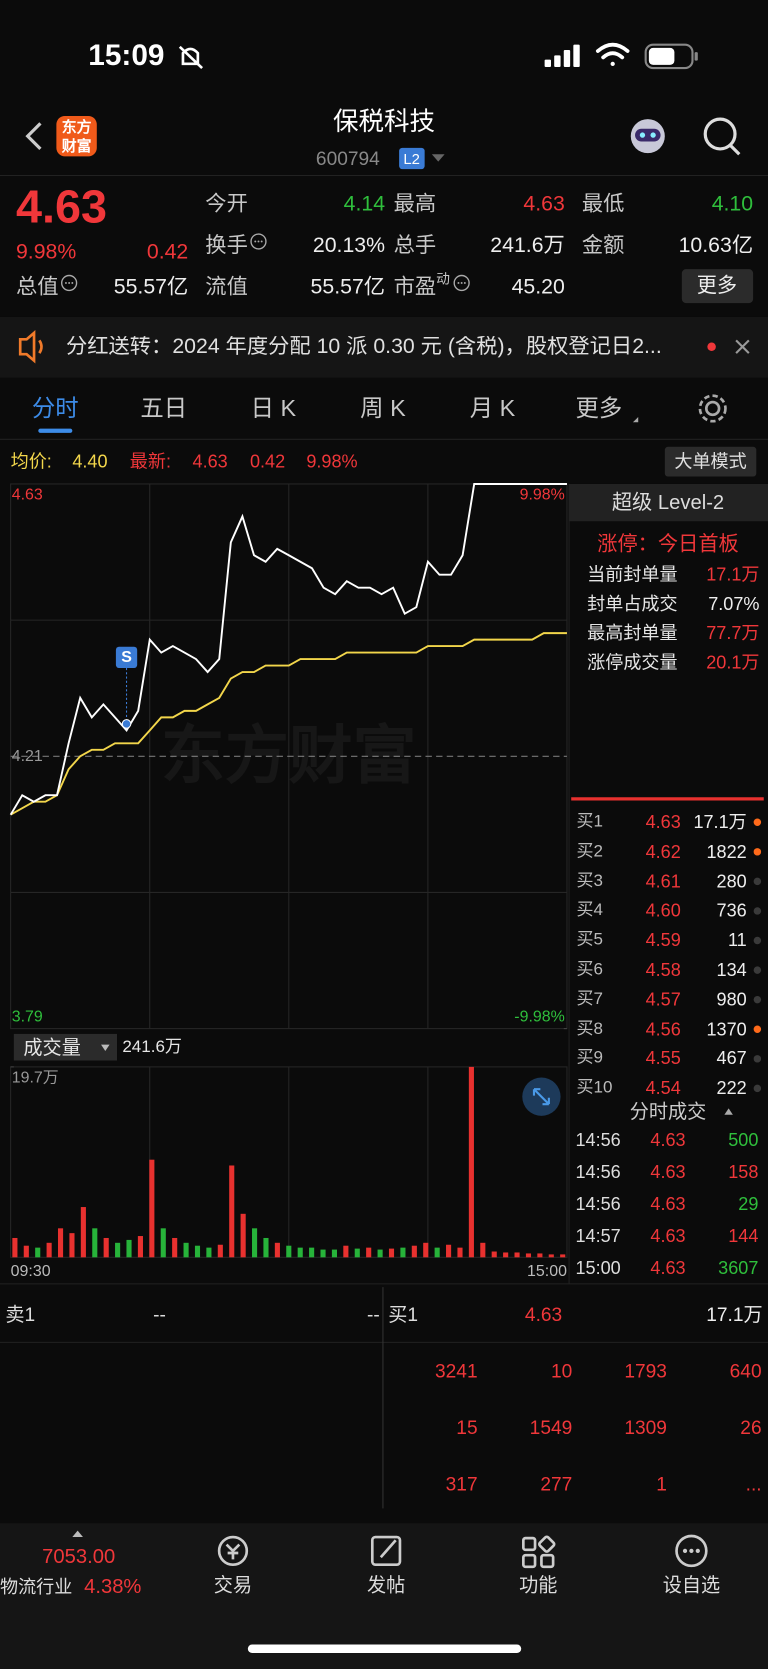 The width and height of the screenshot is (768, 1669). What do you see at coordinates (348, 287) in the screenshot?
I see `stat-value: 55.57亿` at bounding box center [348, 287].